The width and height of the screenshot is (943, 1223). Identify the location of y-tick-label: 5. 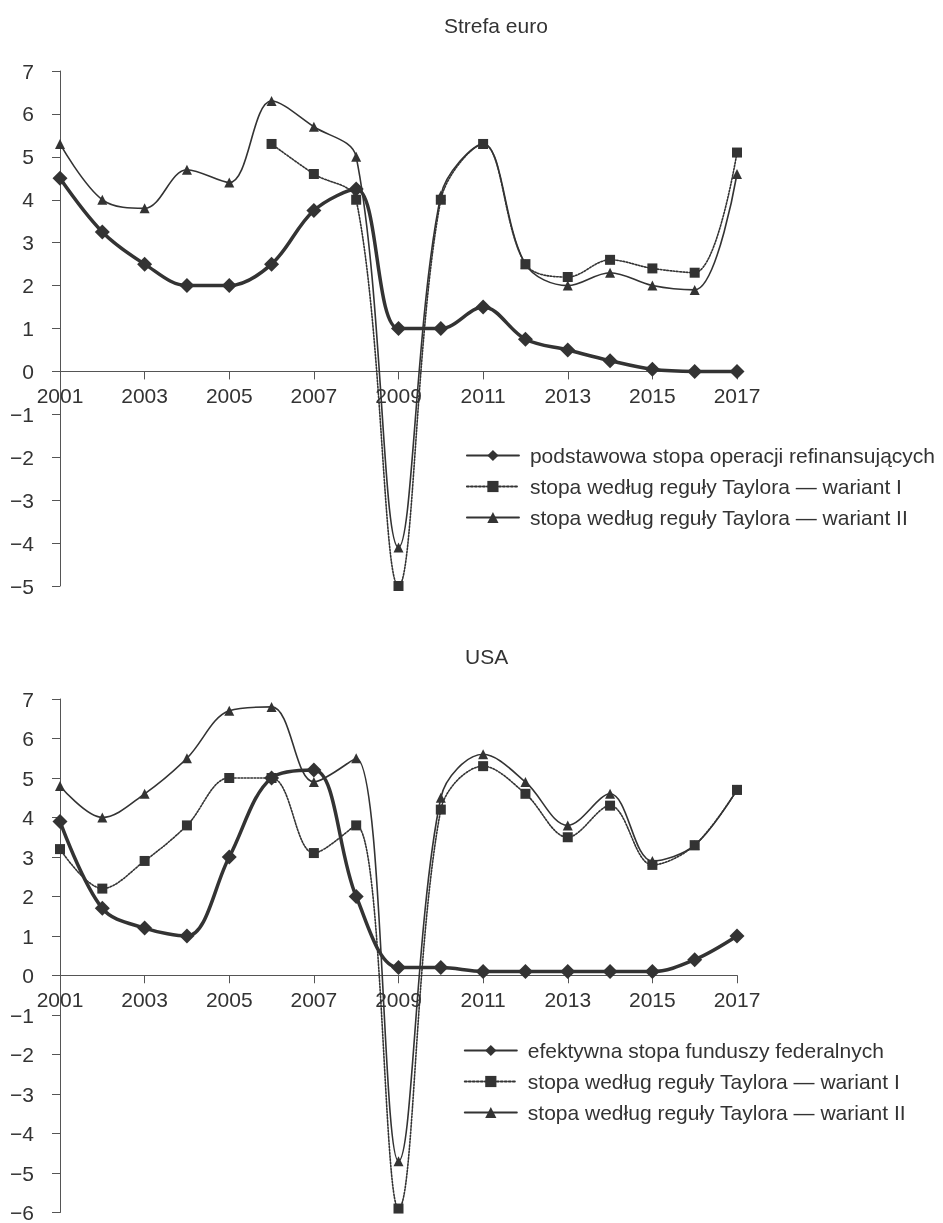
(28, 157).